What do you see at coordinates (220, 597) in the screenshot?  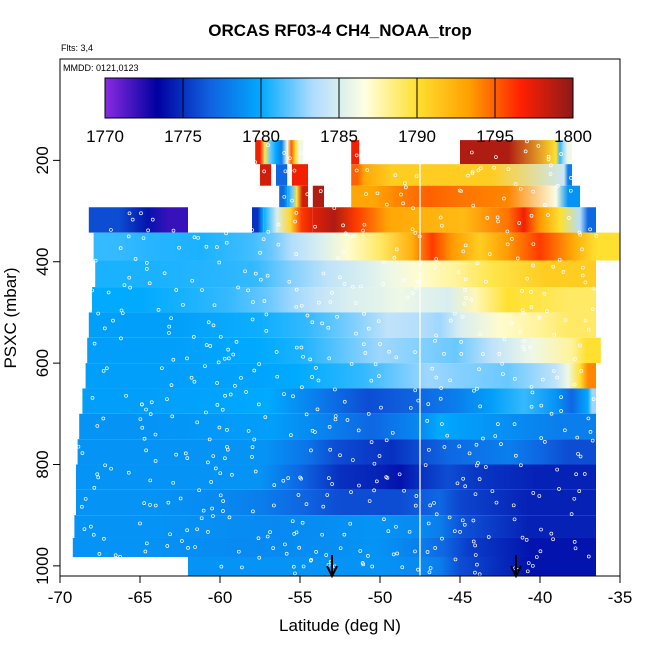 I see `x-tick-label-2: -60` at bounding box center [220, 597].